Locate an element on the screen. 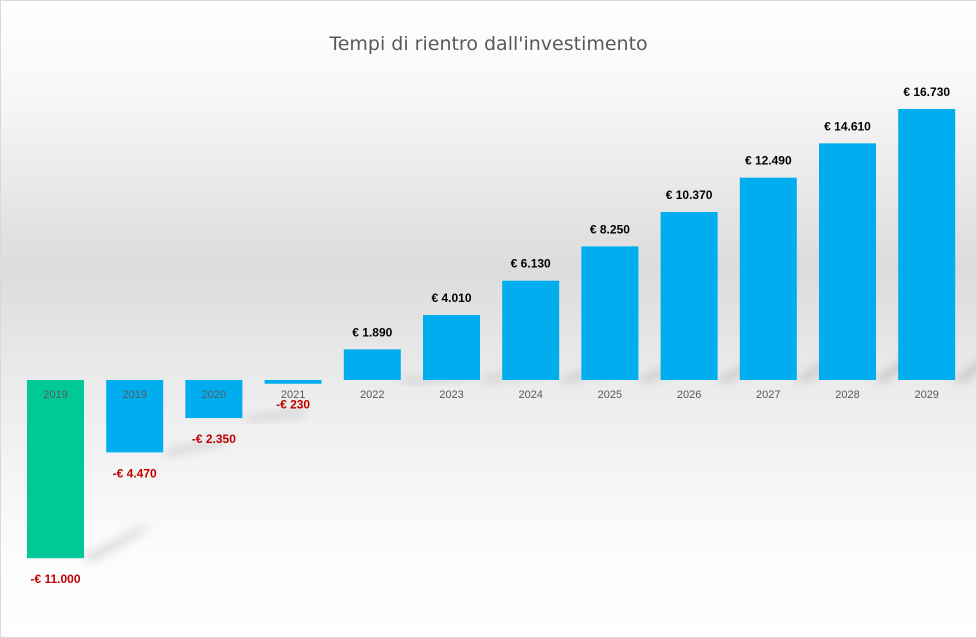 This screenshot has height=638, width=977. category-label: 2020 is located at coordinates (214, 395).